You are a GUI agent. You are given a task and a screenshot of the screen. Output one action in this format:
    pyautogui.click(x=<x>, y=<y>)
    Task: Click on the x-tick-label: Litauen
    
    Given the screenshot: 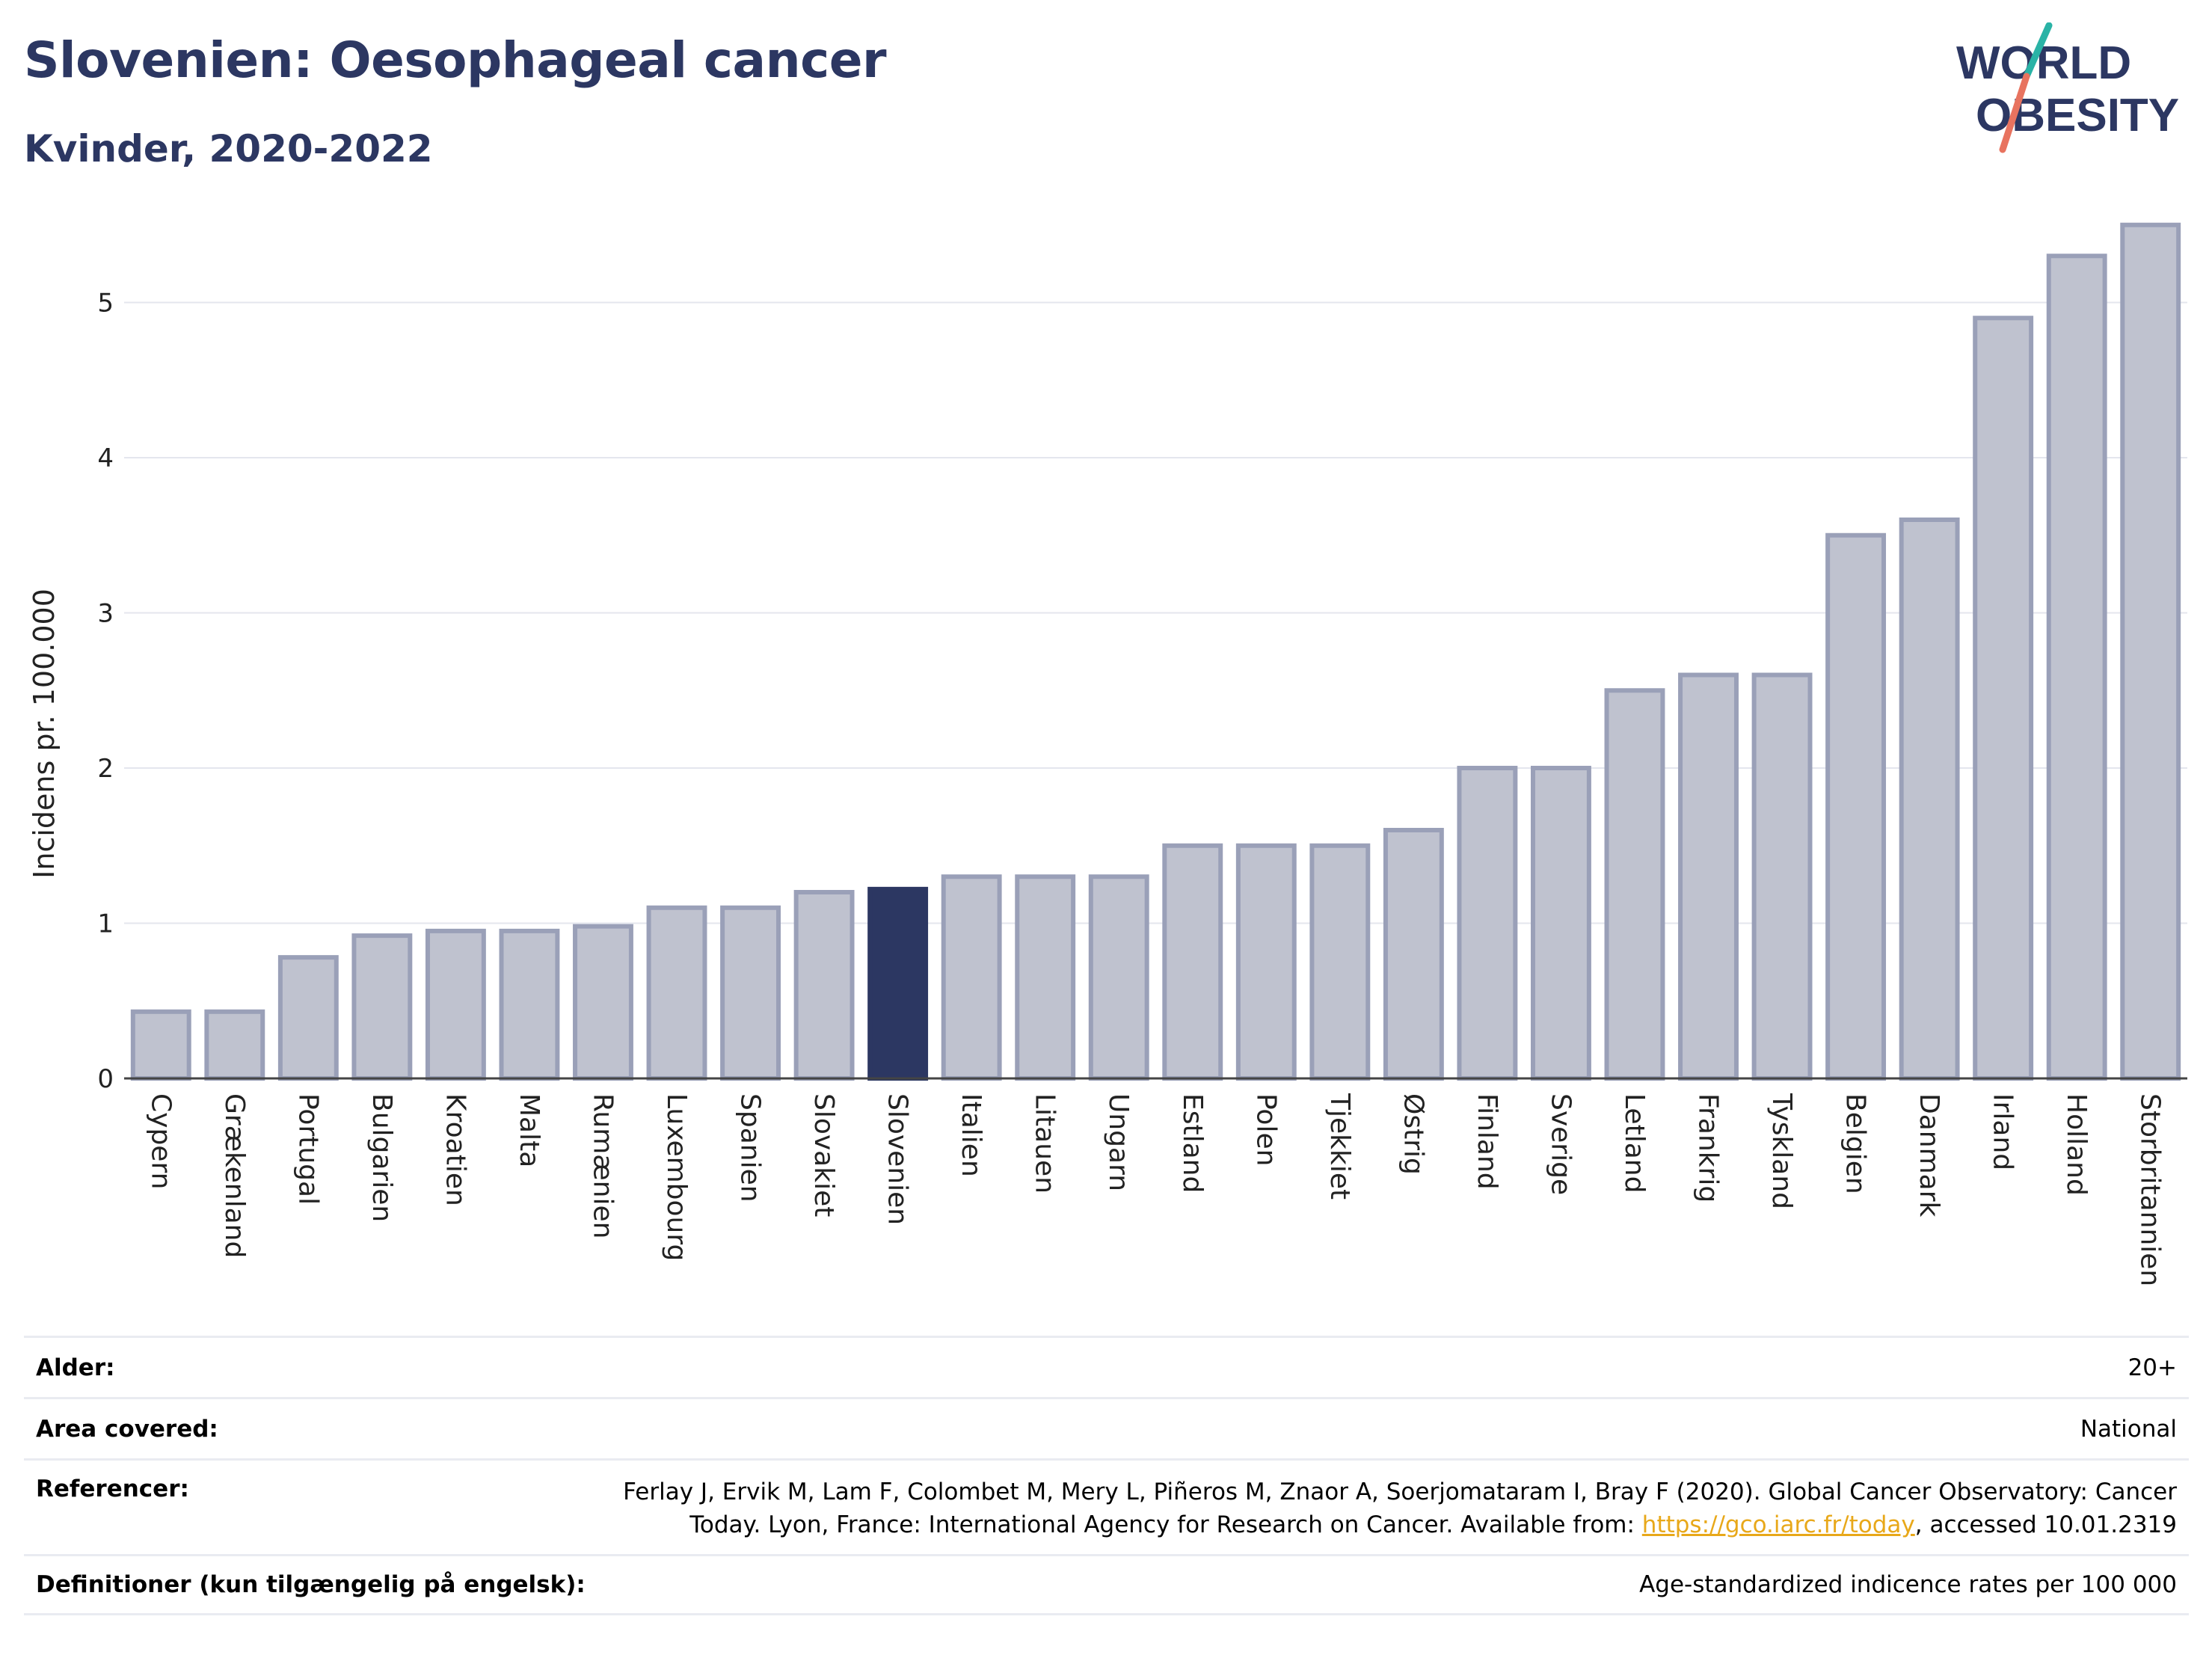 What is the action you would take?
    pyautogui.click(x=1045, y=1143)
    